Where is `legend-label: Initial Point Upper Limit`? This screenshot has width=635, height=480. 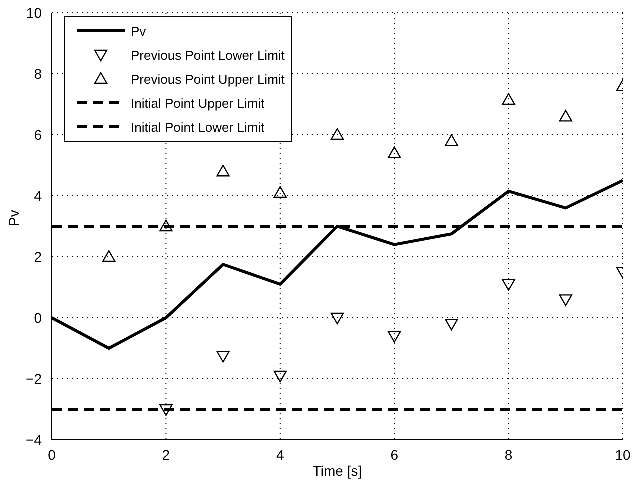 legend-label: Initial Point Upper Limit is located at coordinates (198, 103).